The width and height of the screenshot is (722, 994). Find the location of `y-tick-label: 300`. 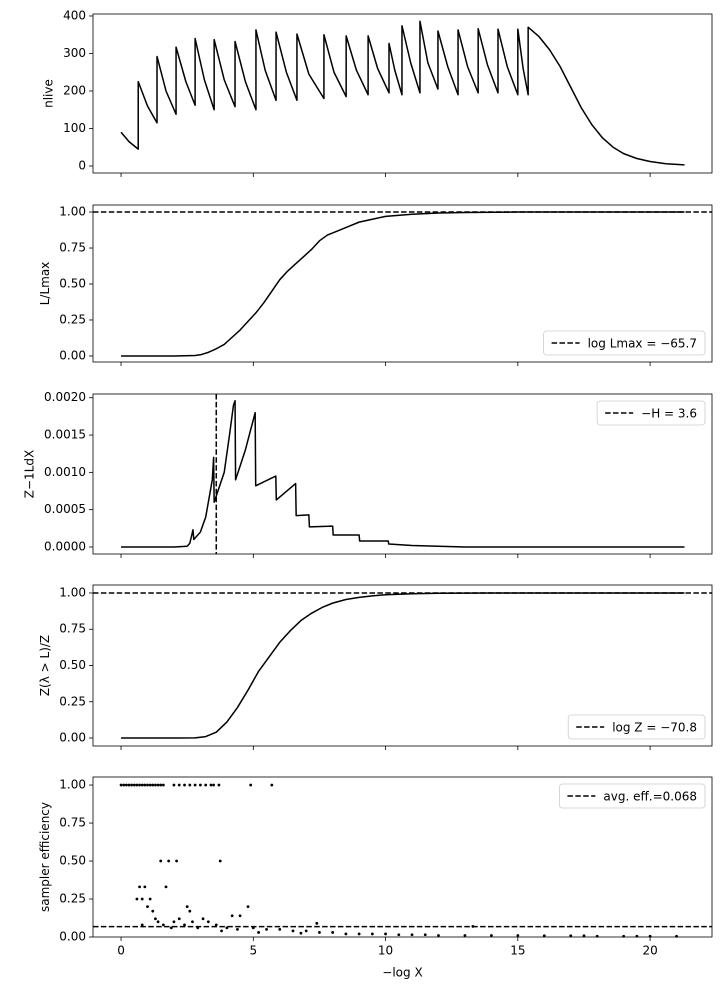

y-tick-label: 300 is located at coordinates (74, 53).